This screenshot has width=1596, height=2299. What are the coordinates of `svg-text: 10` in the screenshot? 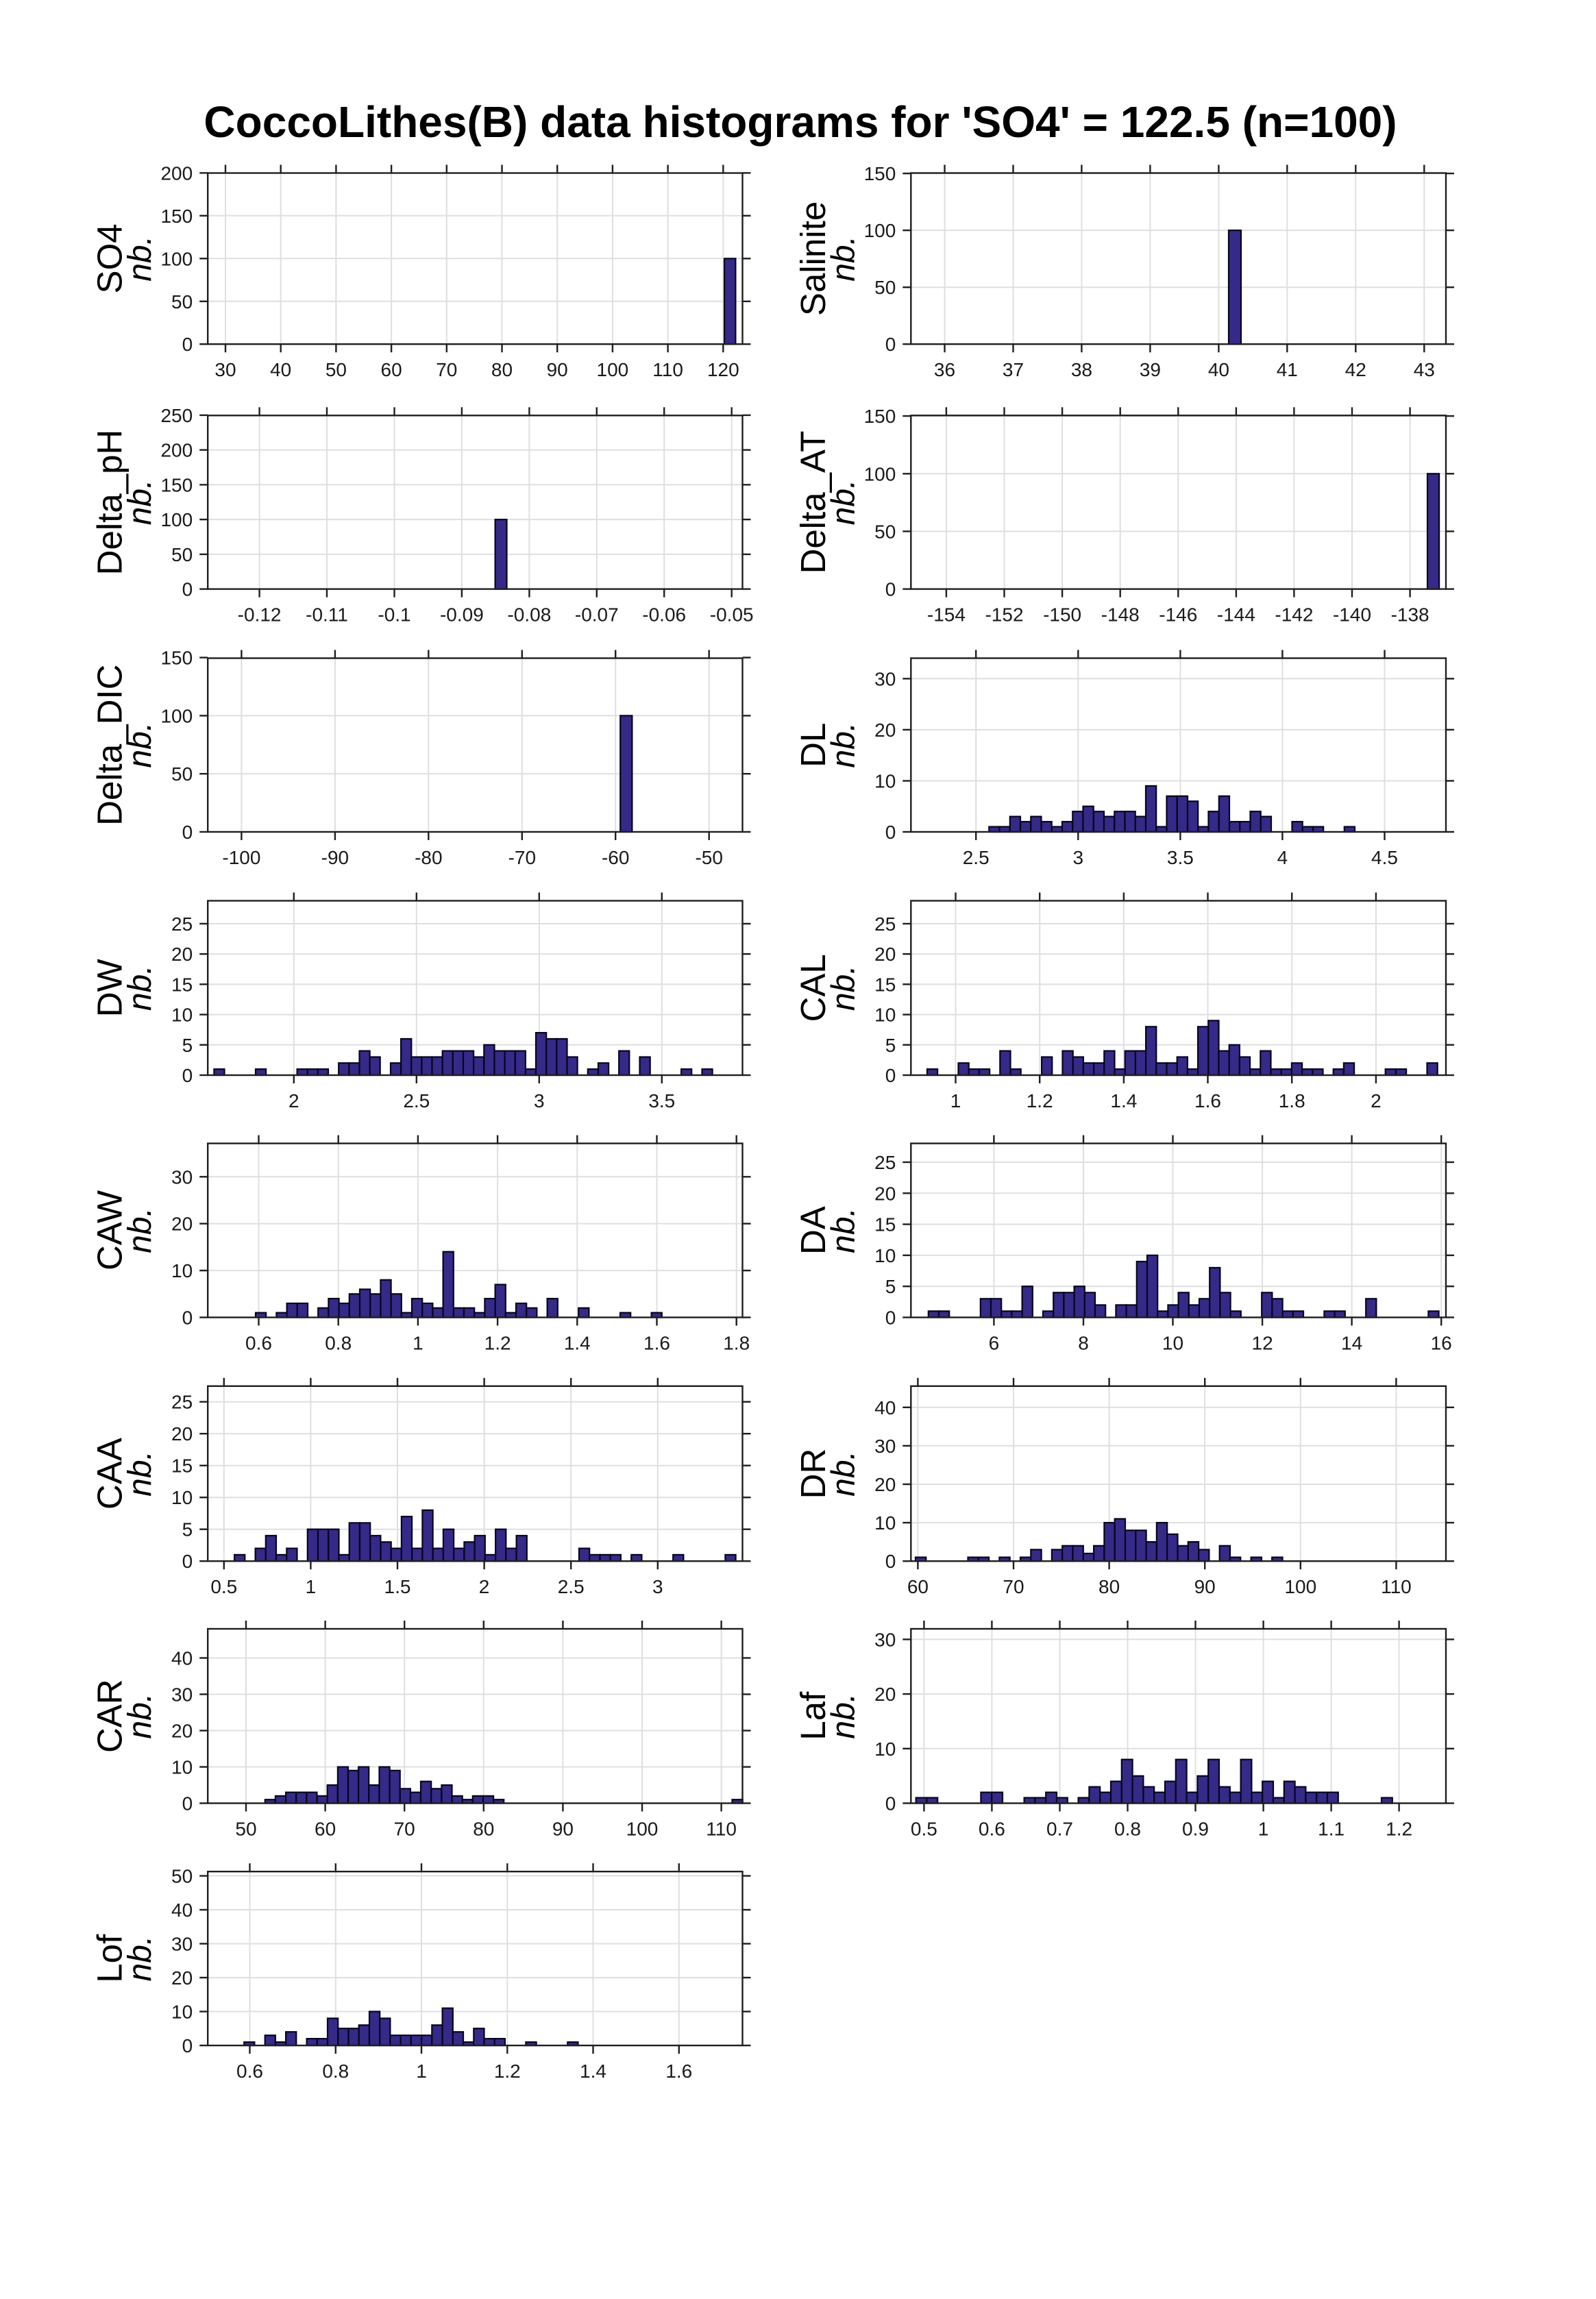 It's located at (182, 2012).